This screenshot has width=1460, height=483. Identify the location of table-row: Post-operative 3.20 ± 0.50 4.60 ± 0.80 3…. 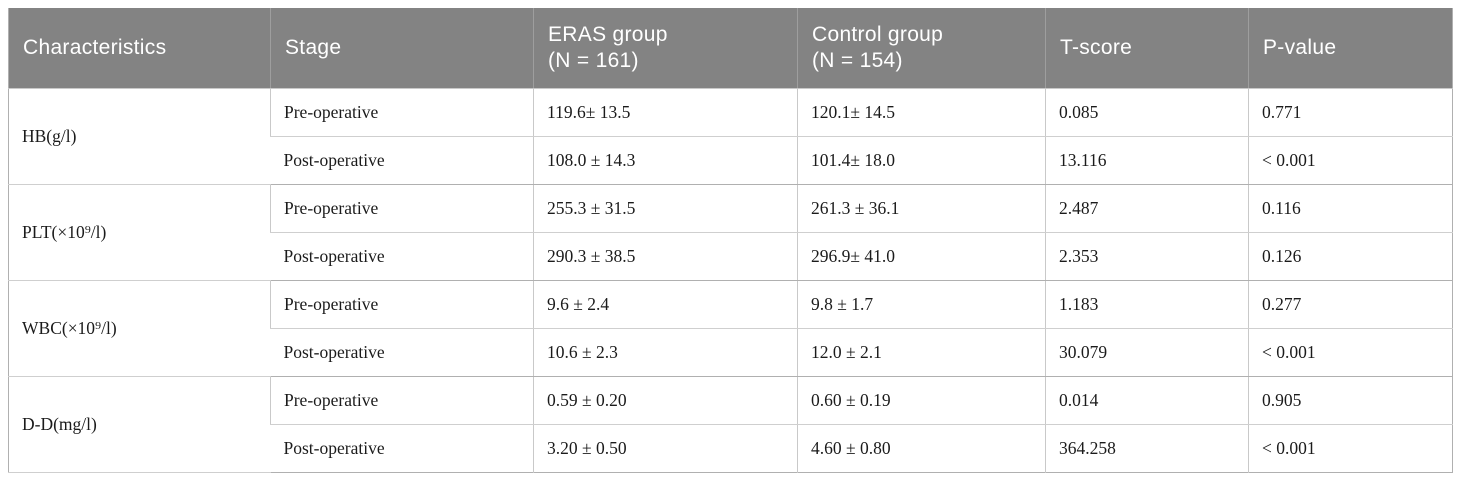
(731, 448).